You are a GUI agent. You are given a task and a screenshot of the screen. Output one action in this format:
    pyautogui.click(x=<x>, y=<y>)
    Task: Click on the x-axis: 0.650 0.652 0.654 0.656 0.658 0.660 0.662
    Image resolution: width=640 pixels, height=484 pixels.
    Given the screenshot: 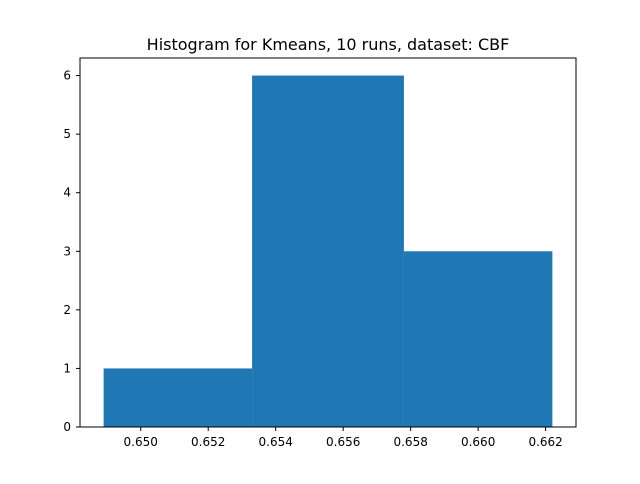 What is the action you would take?
    pyautogui.click(x=343, y=438)
    